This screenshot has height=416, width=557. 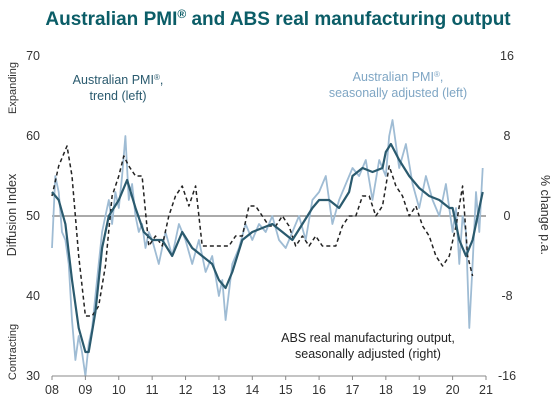 I want to click on annotation-sa-superscript: ®, so click(x=437, y=74).